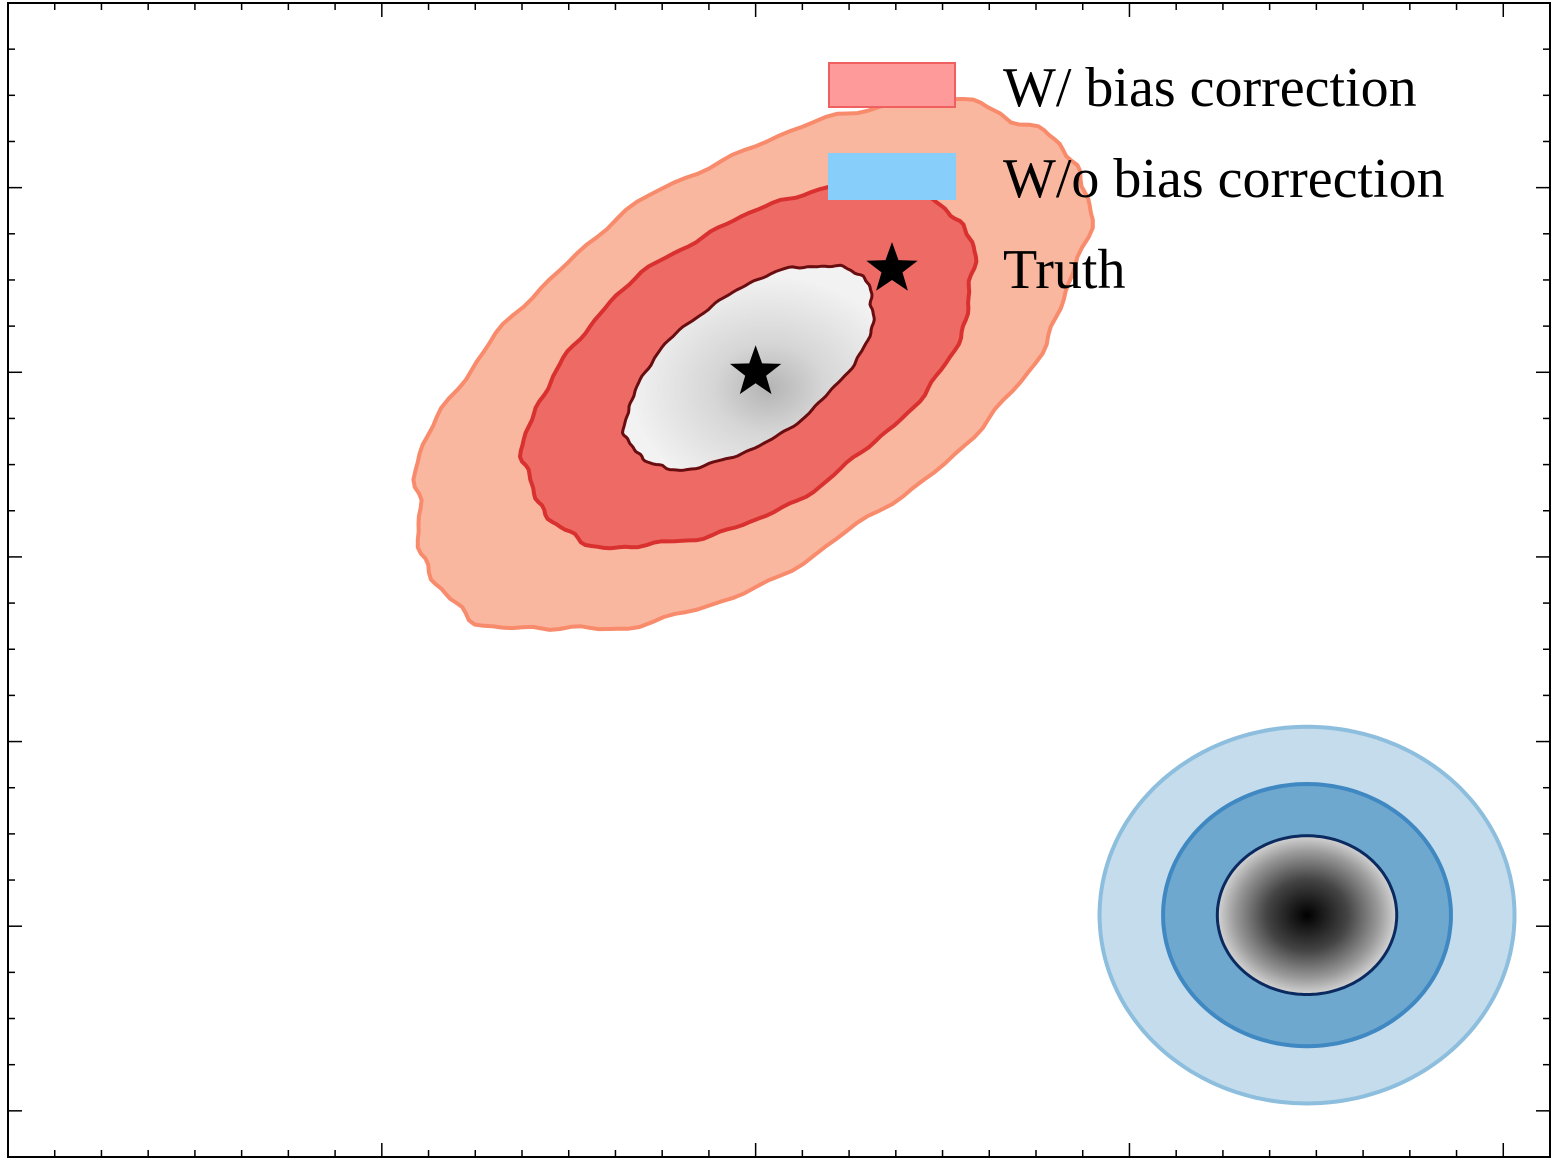 This screenshot has width=1554, height=1160. What do you see at coordinates (756, 370) in the screenshot?
I see `truth-marker` at bounding box center [756, 370].